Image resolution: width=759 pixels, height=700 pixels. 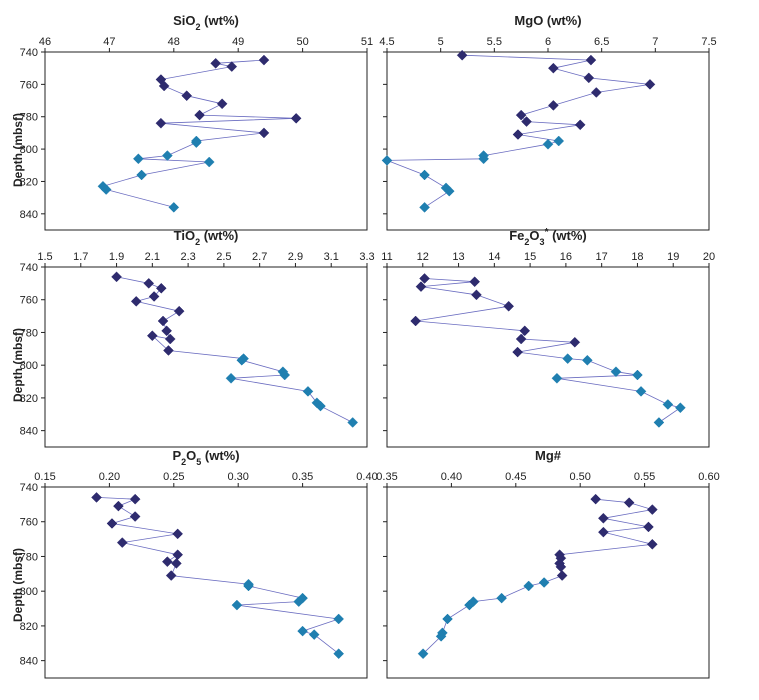 What do you see at coordinates (601, 42) in the screenshot?
I see `mgo-x-tick-label: 6.5` at bounding box center [601, 42].